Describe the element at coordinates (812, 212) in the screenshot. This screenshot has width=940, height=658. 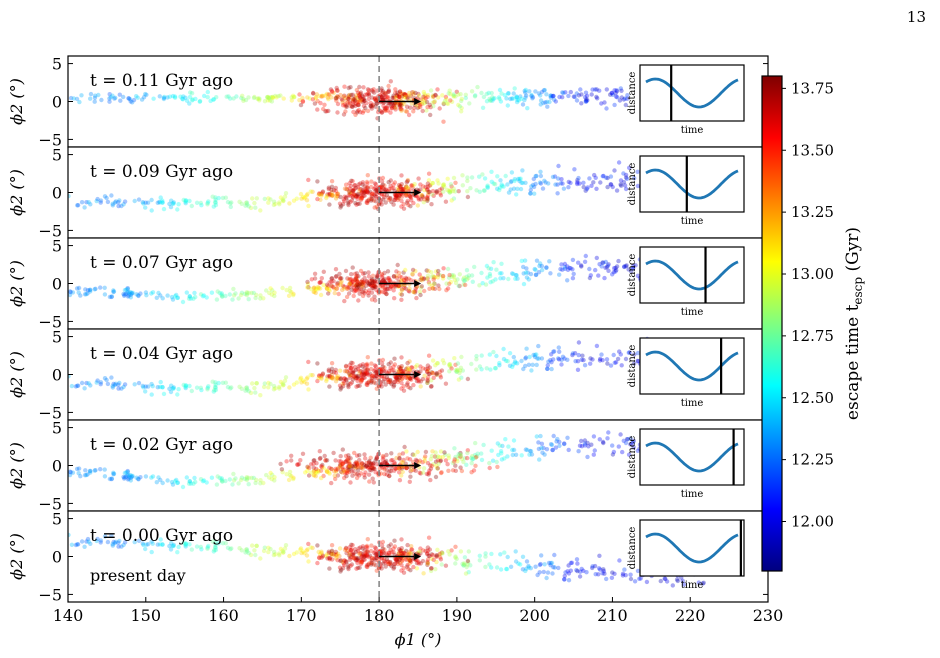
I see `colorbar-tick-label: 13.25` at that location.